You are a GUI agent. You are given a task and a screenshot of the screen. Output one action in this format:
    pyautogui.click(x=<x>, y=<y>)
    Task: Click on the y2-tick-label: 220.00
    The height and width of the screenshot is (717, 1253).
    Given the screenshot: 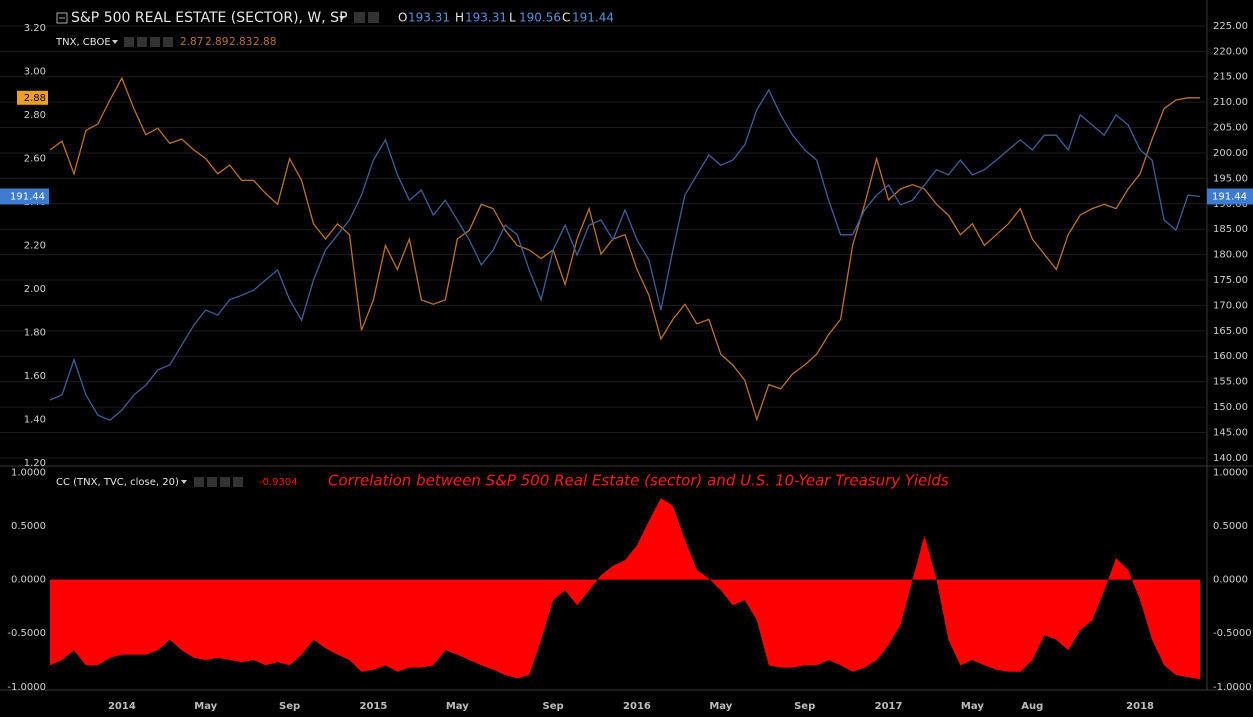 What is the action you would take?
    pyautogui.click(x=1230, y=51)
    